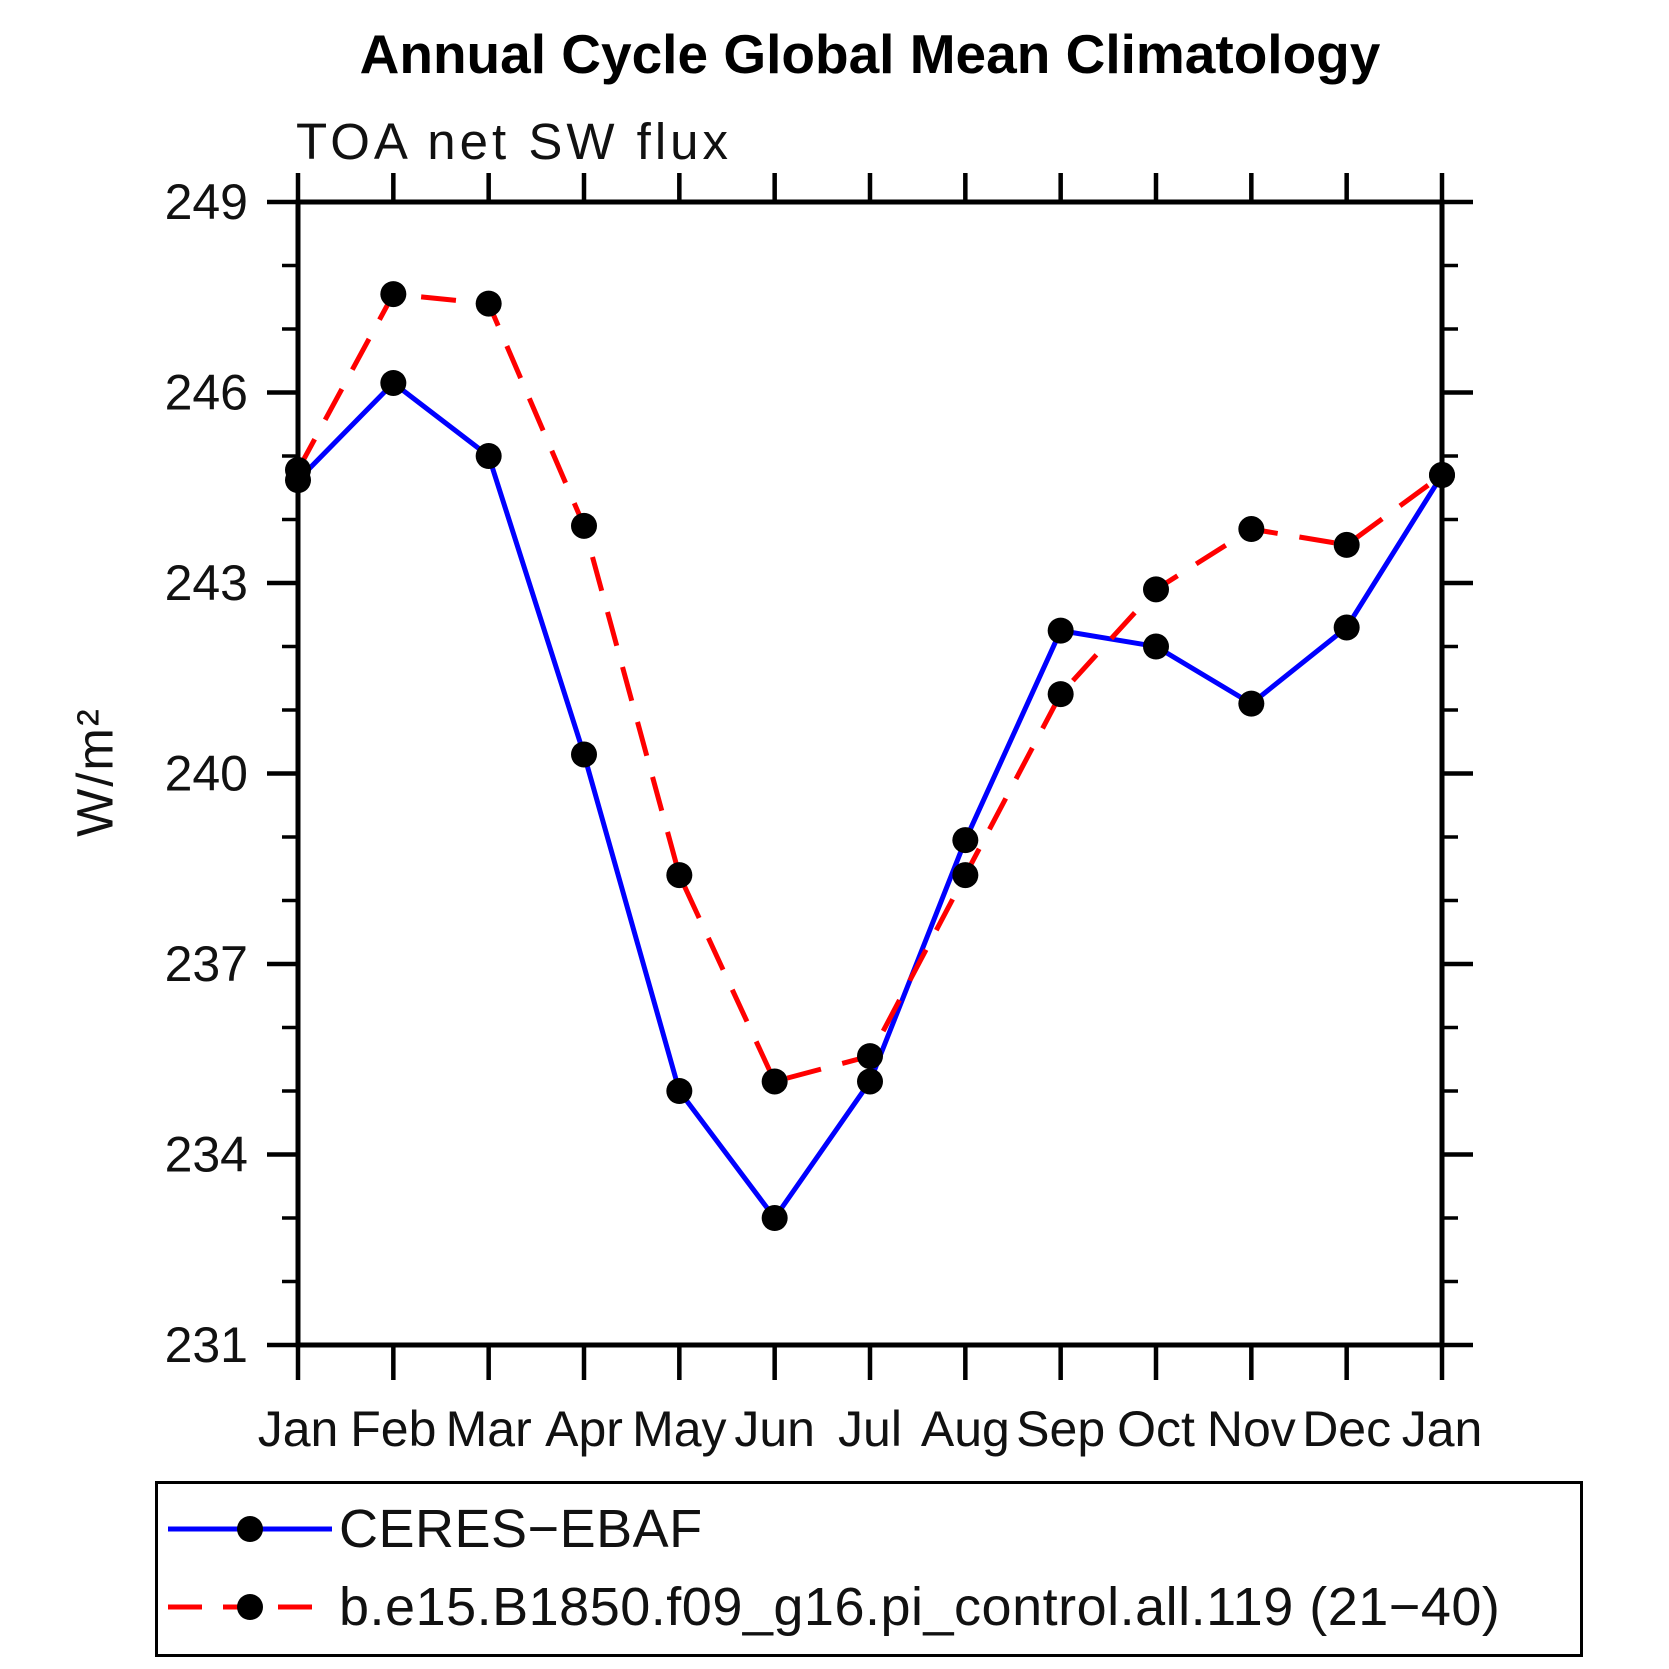 The image size is (1669, 1669). What do you see at coordinates (584, 1429) in the screenshot?
I see `x-tick-label: Apr` at bounding box center [584, 1429].